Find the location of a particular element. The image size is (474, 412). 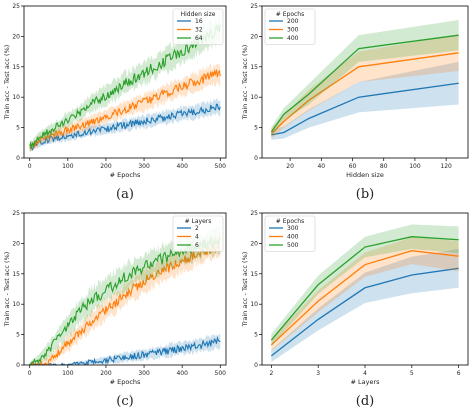

legend-entry-32: 32 is located at coordinates (199, 30).